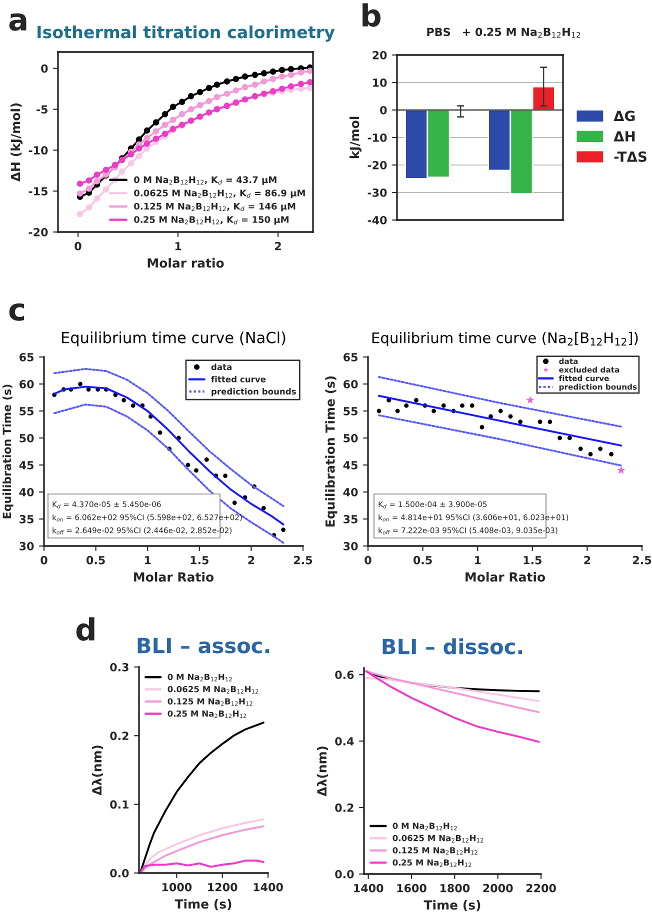  I want to click on text: 0.125 M Na$_{2}$B$_{12}$H$_{12}$, K$_{d}$ = 146 μM, so click(215, 207).